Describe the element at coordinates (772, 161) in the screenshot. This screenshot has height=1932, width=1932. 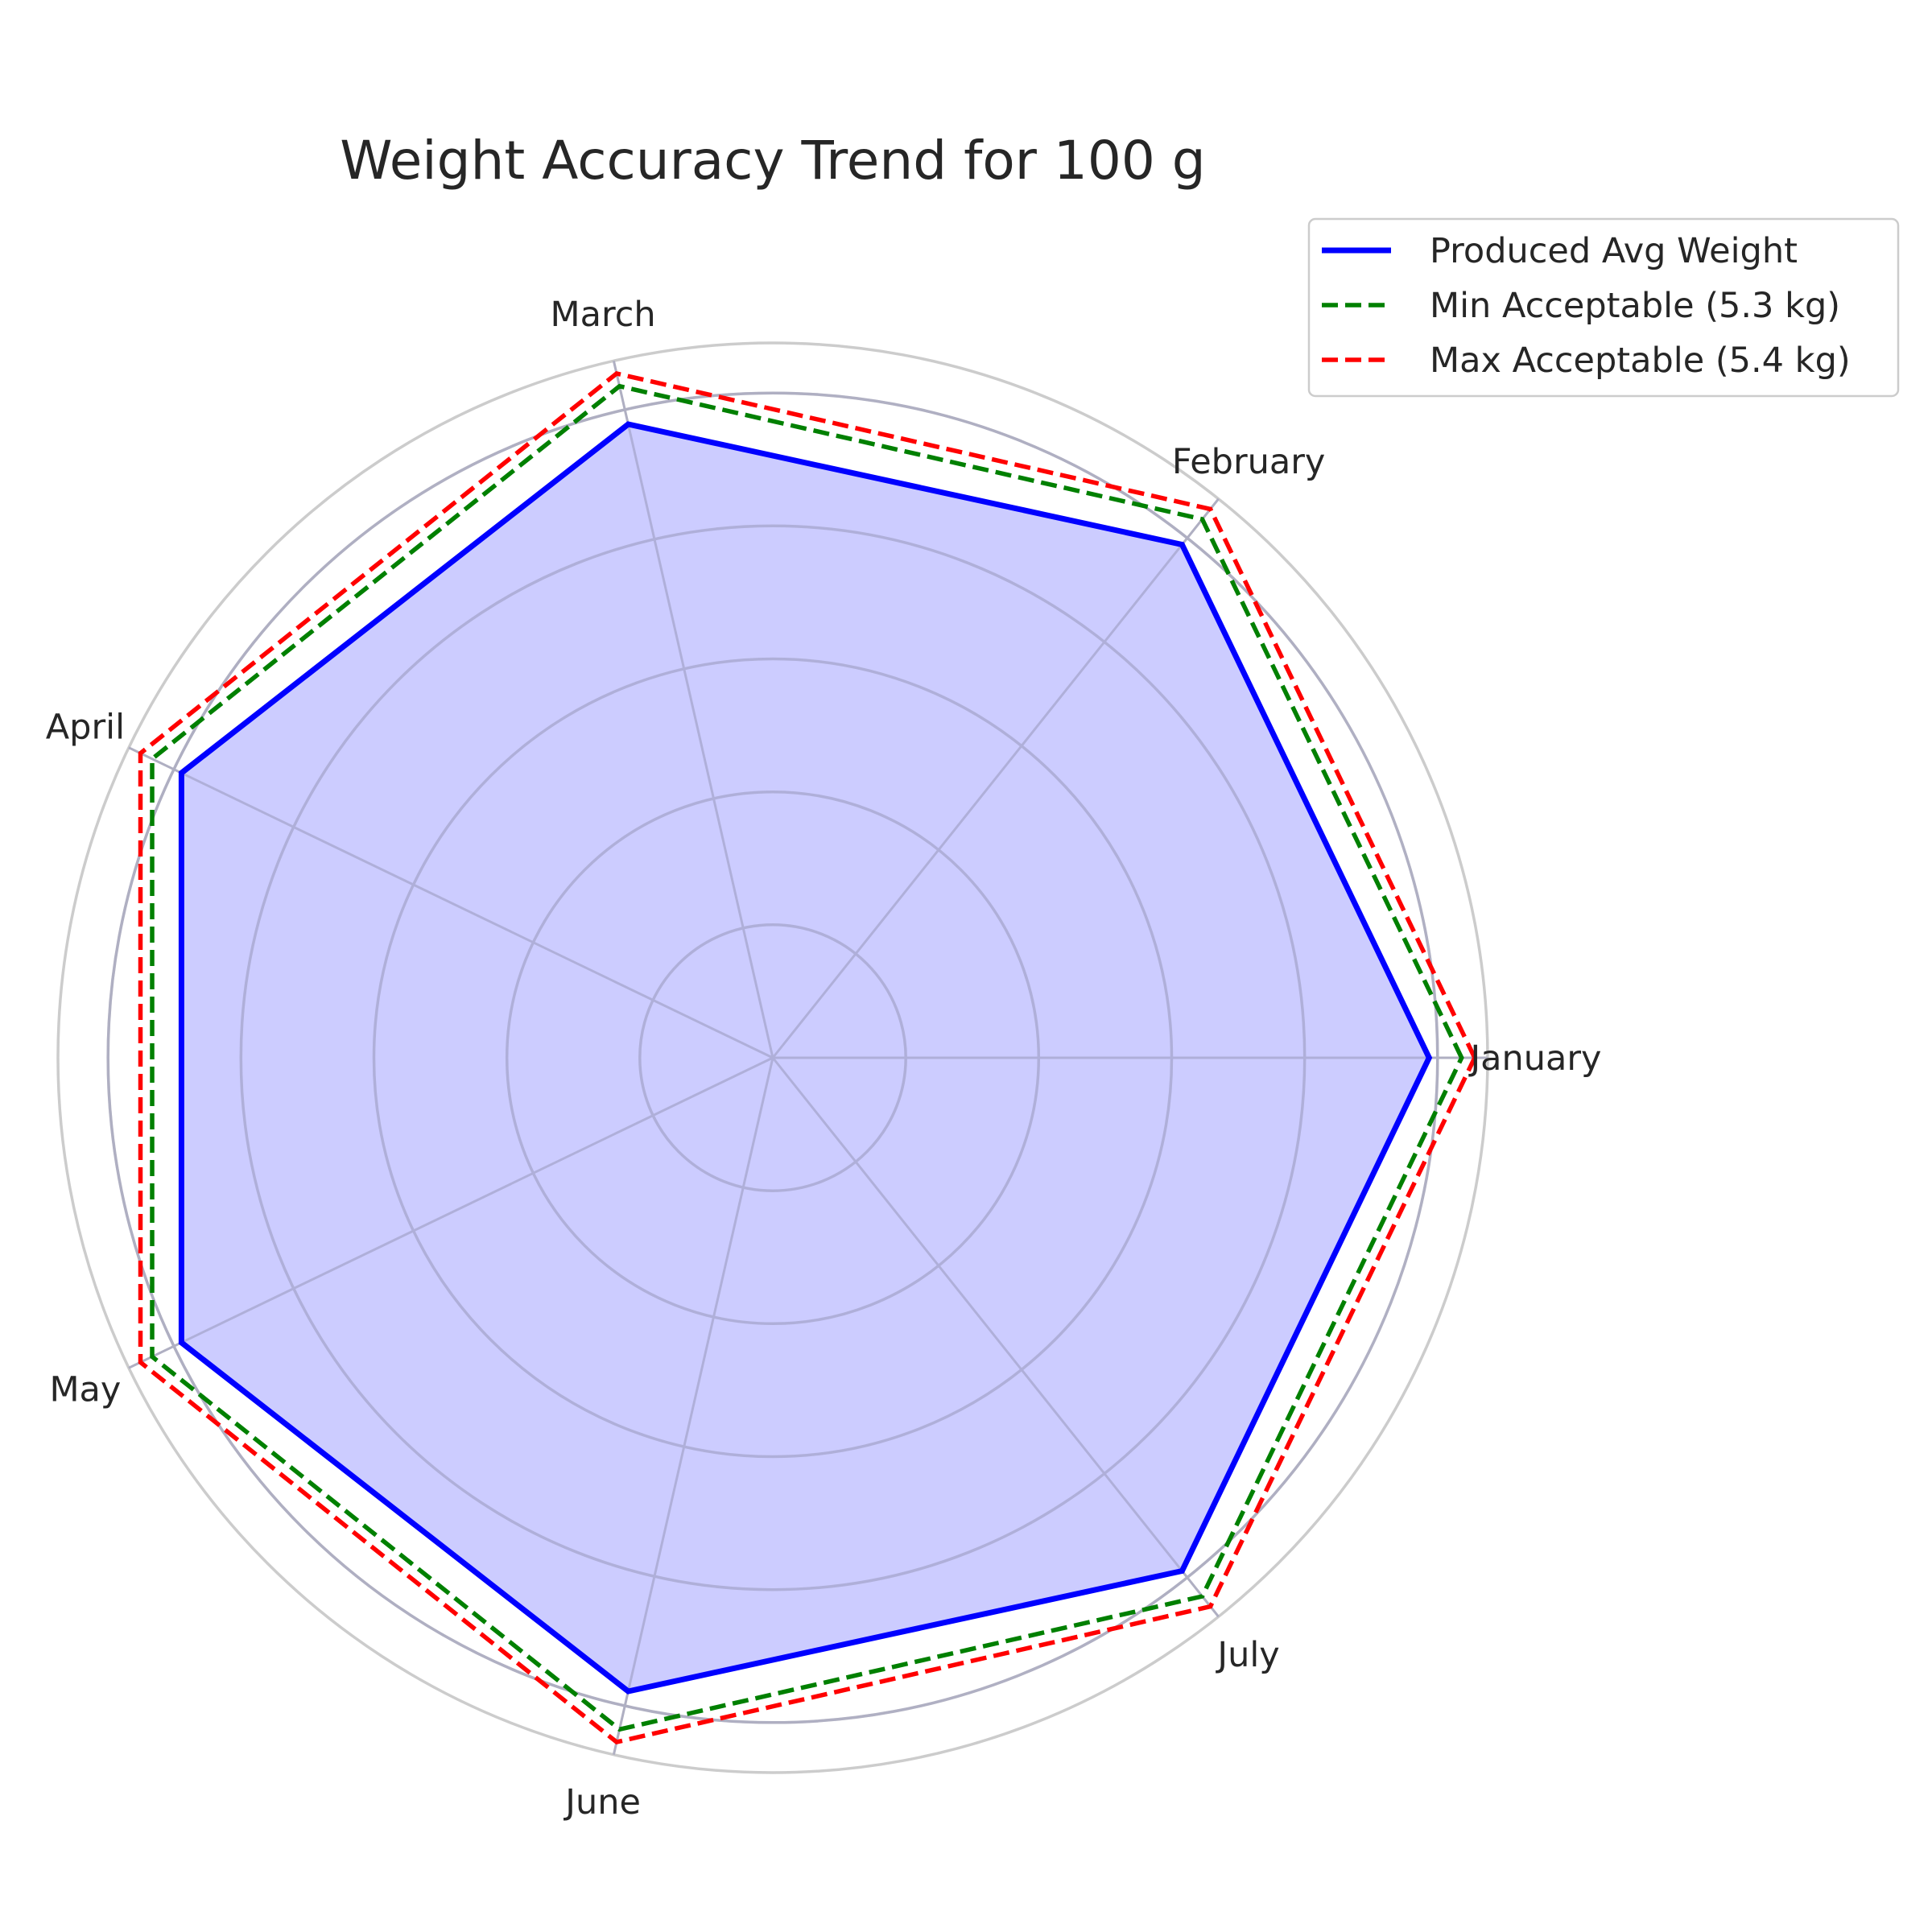
I see `chart-title: Weight Accuracy Trend for 100 g` at that location.